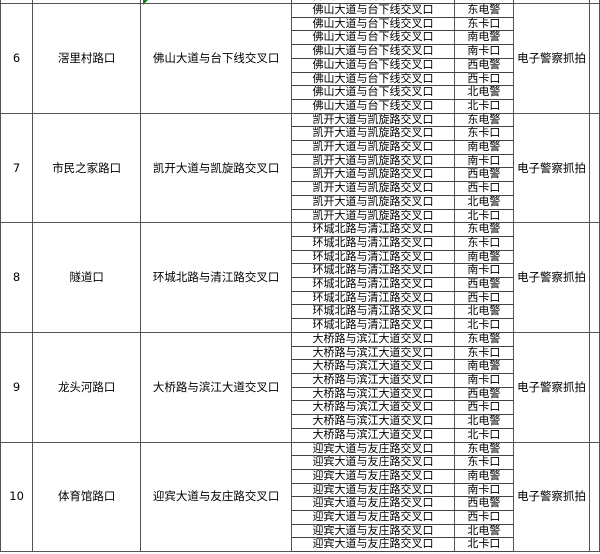 The width and height of the screenshot is (600, 554). I want to click on cell-sub: 佛山大道与台下线交叉口, so click(373, 2).